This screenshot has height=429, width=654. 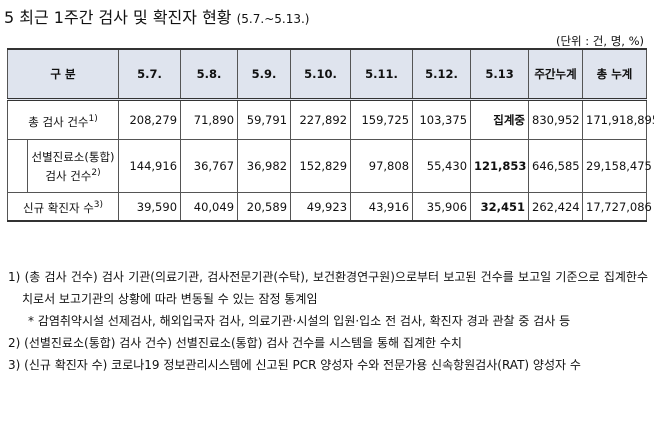 What do you see at coordinates (150, 166) in the screenshot?
I see `data-cell: 144,916` at bounding box center [150, 166].